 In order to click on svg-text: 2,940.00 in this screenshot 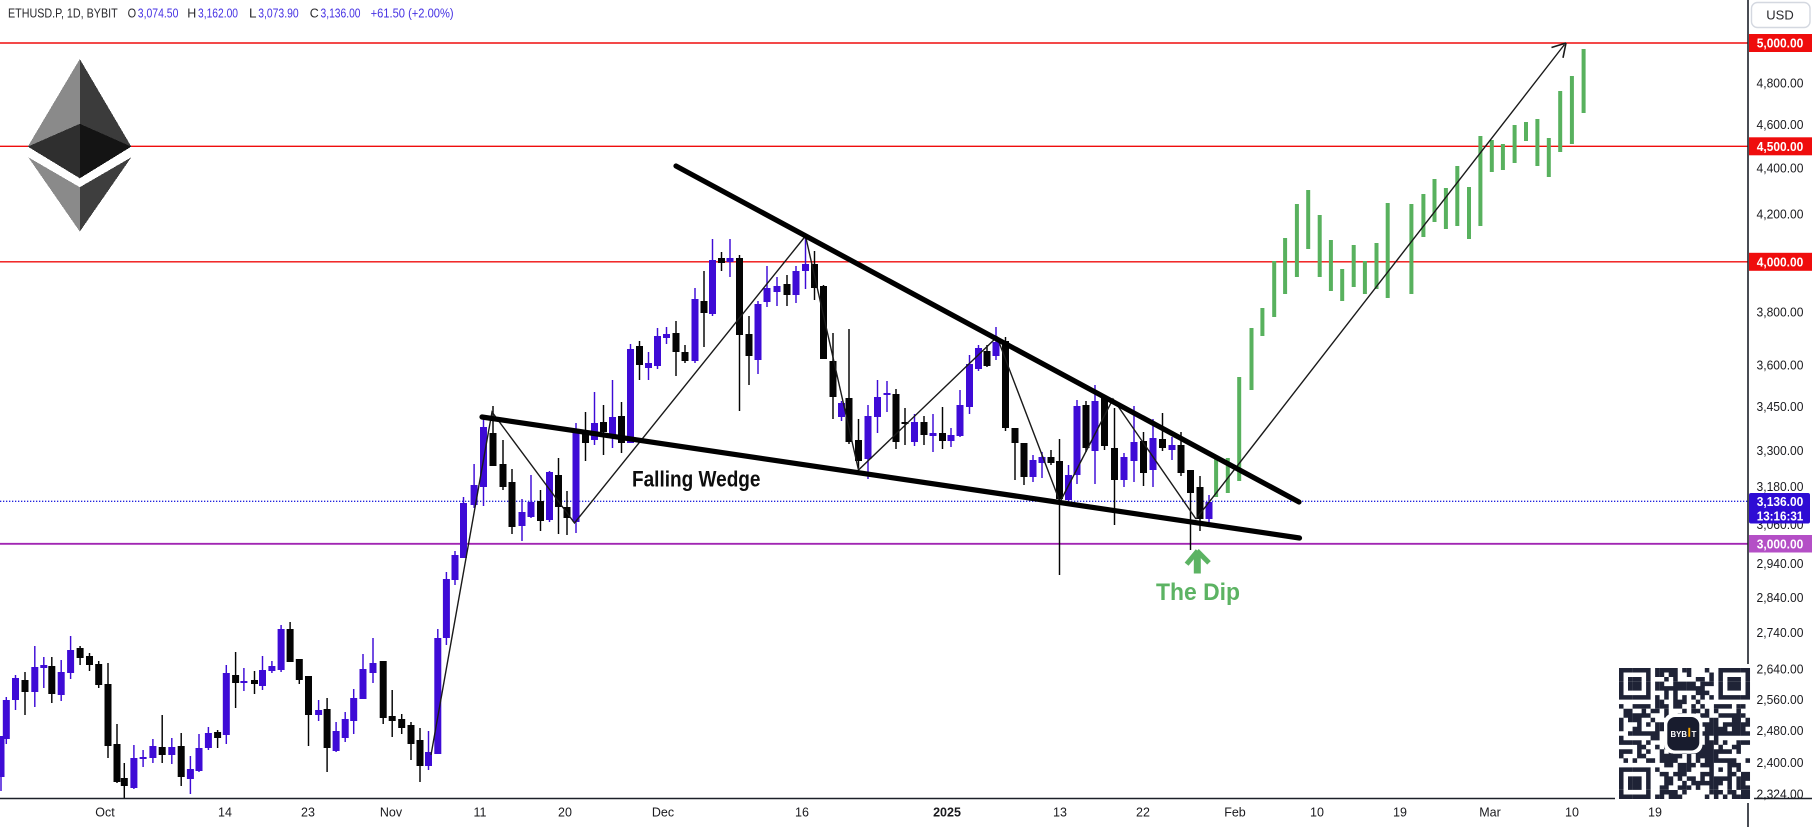, I will do `click(1780, 564)`.